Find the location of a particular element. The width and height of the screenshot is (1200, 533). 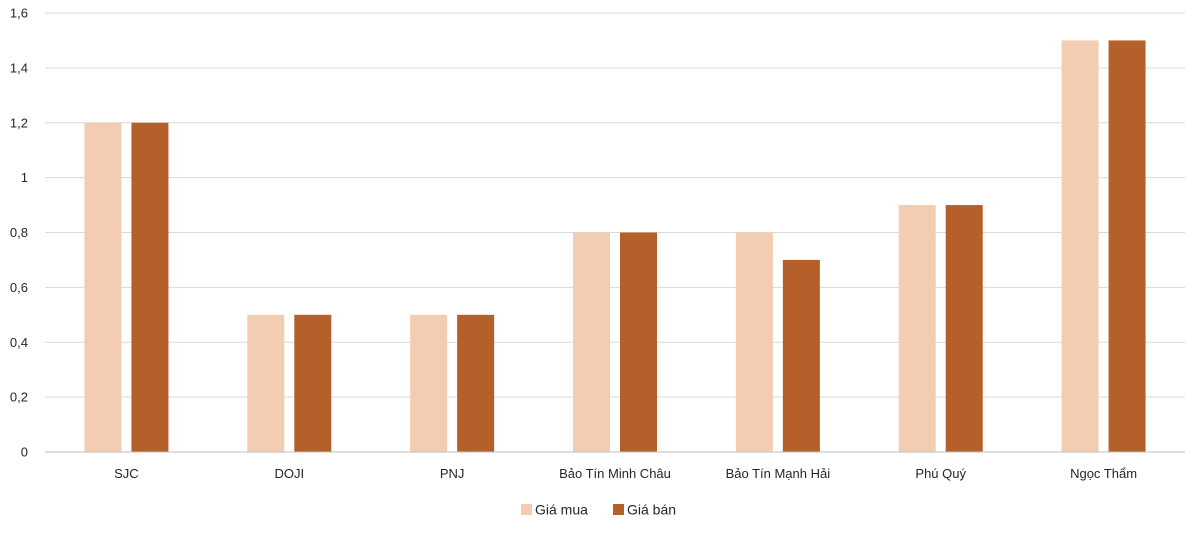

legend-label: Giá bán is located at coordinates (651, 510).